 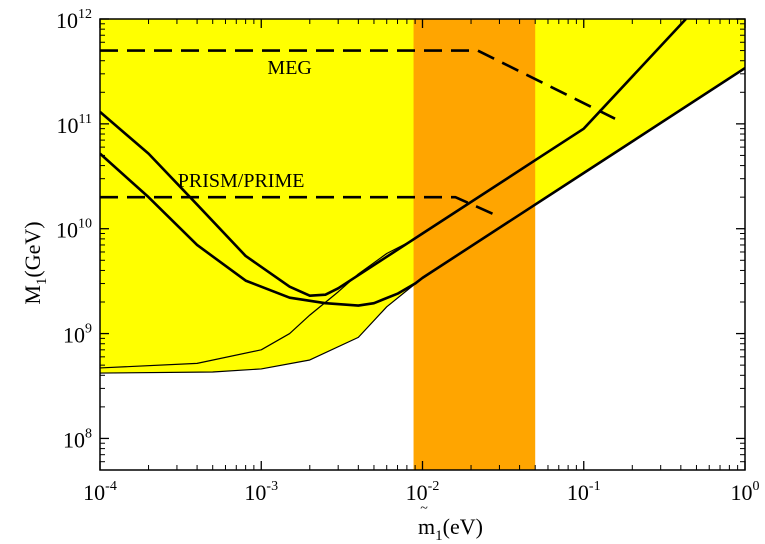 I want to click on chart-annotations: MEG PRISM/PRIME, so click(x=245, y=124).